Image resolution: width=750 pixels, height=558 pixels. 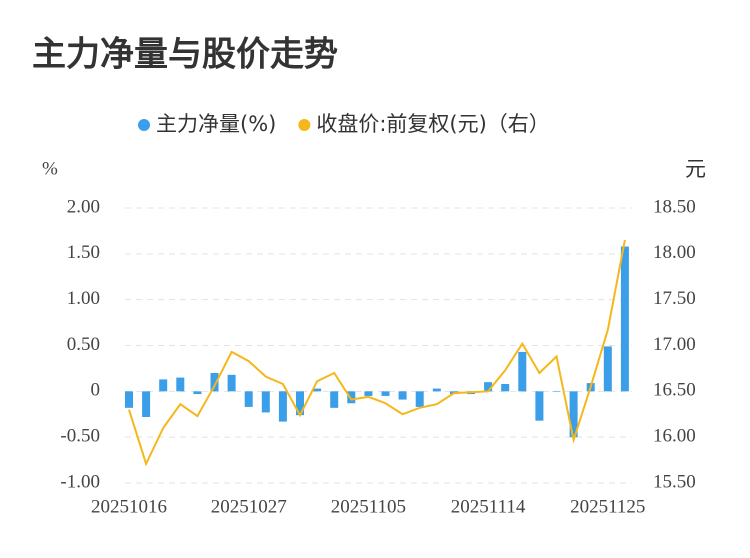 What do you see at coordinates (129, 506) in the screenshot?
I see `x-tick-label: 20251016` at bounding box center [129, 506].